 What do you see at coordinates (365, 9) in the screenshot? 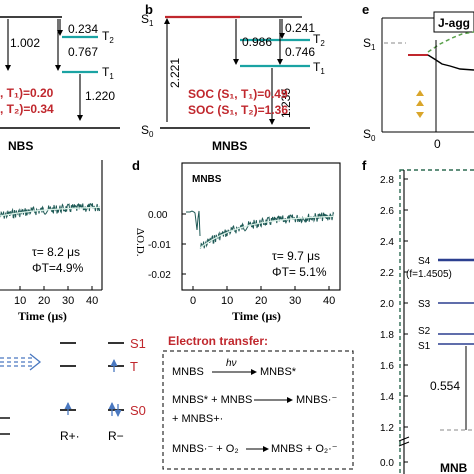
I see `panel-e-letter: e` at bounding box center [365, 9].